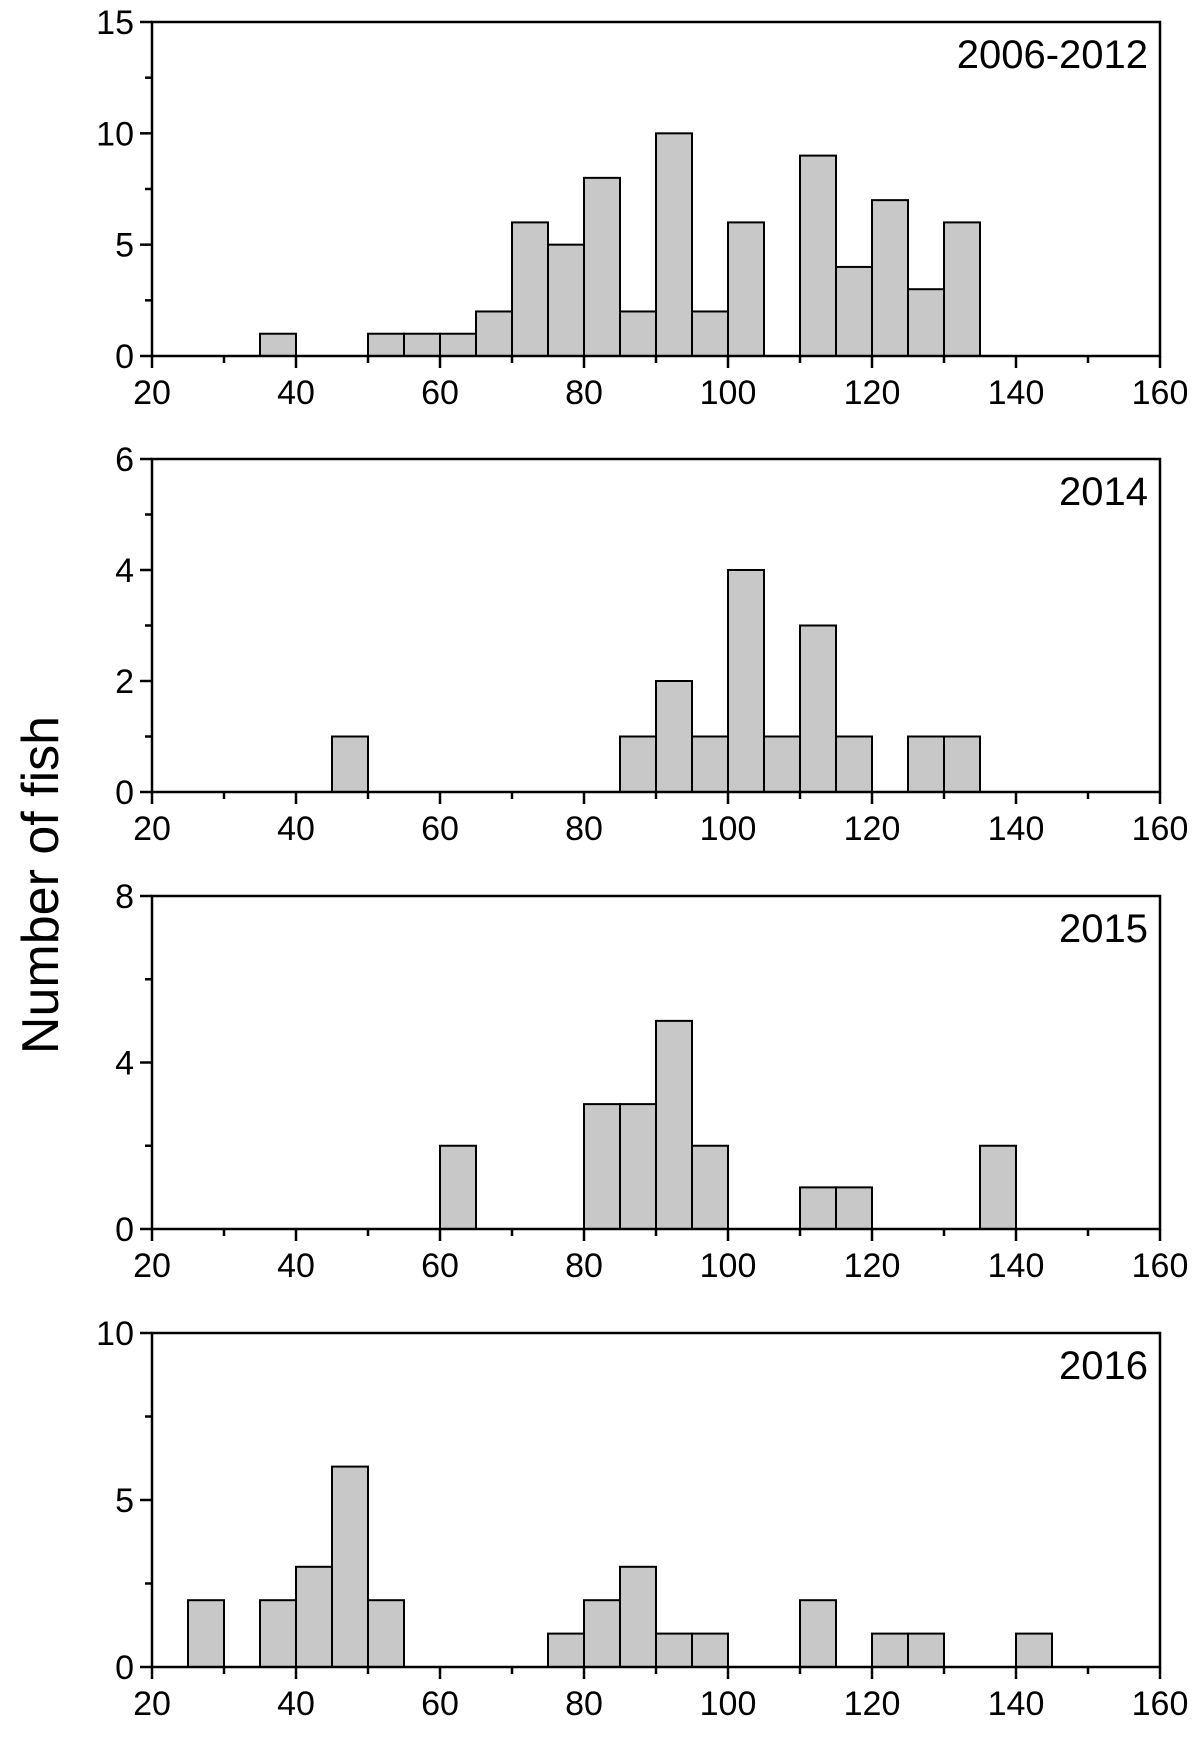 The image size is (1200, 1741). Describe the element at coordinates (115, 23) in the screenshot. I see `y-tick-label: 15` at that location.